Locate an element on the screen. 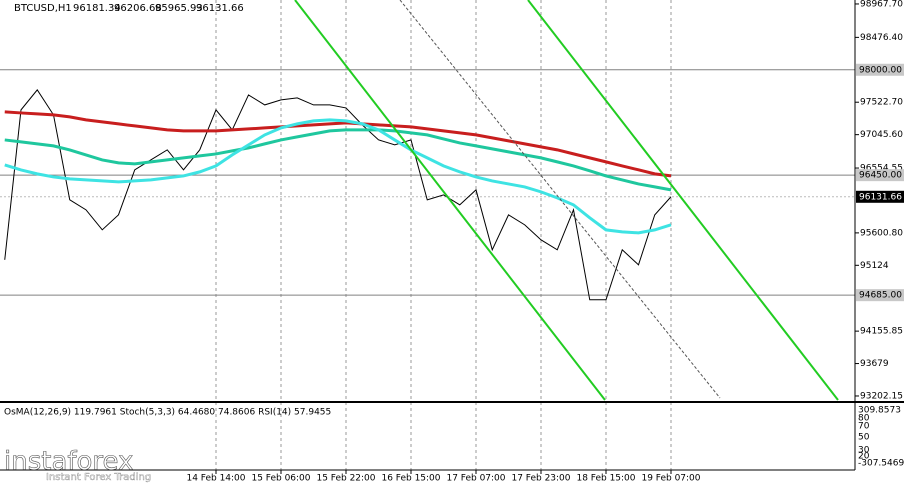  y-tick-label: 98967.70 is located at coordinates (881, 4).